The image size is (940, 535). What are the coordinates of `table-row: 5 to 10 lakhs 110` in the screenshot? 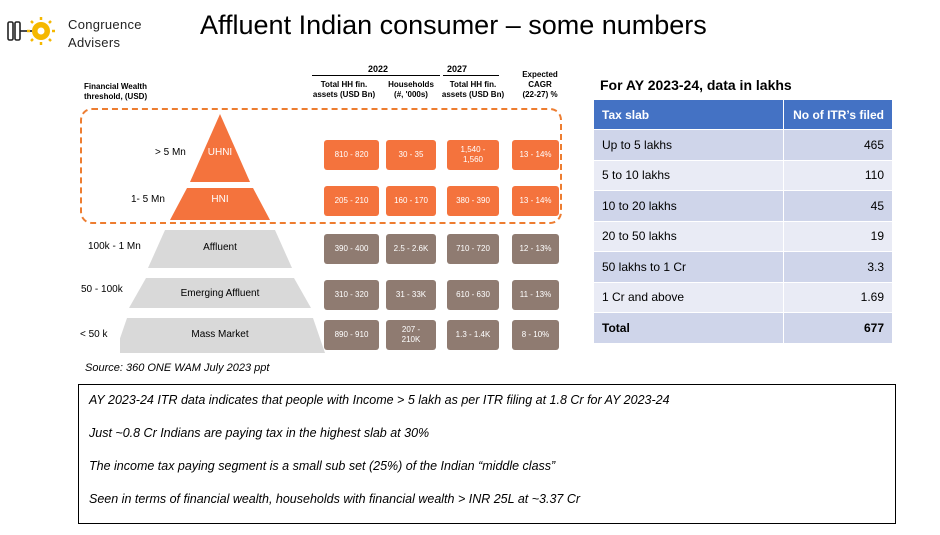 It's located at (743, 175).